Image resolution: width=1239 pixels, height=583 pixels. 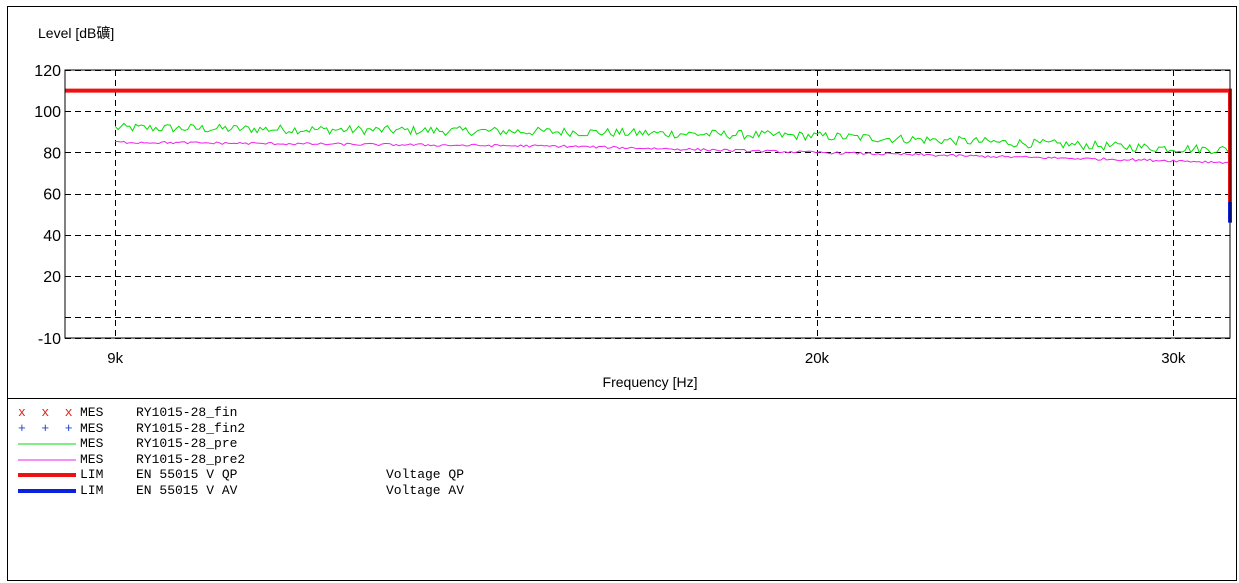 I want to click on legend-series-name: RY1015-28_fin, so click(x=187, y=412).